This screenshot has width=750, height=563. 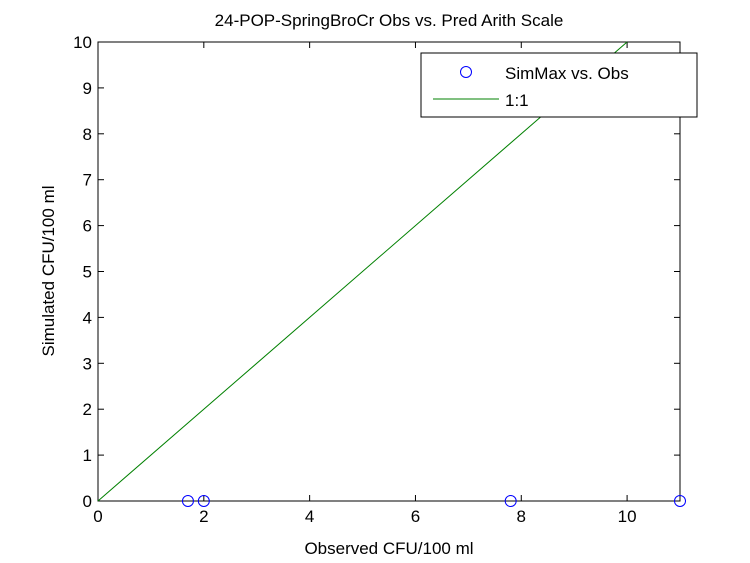 I want to click on legend-marker-circle, so click(x=466, y=72).